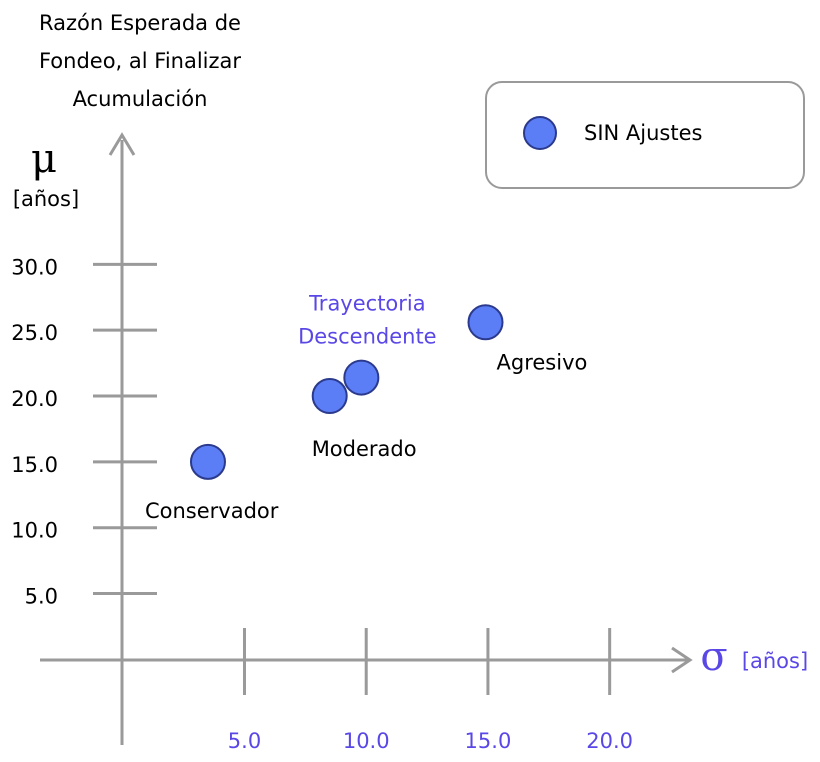 The width and height of the screenshot is (820, 762). Describe the element at coordinates (364, 449) in the screenshot. I see `point-label: Moderado` at that location.